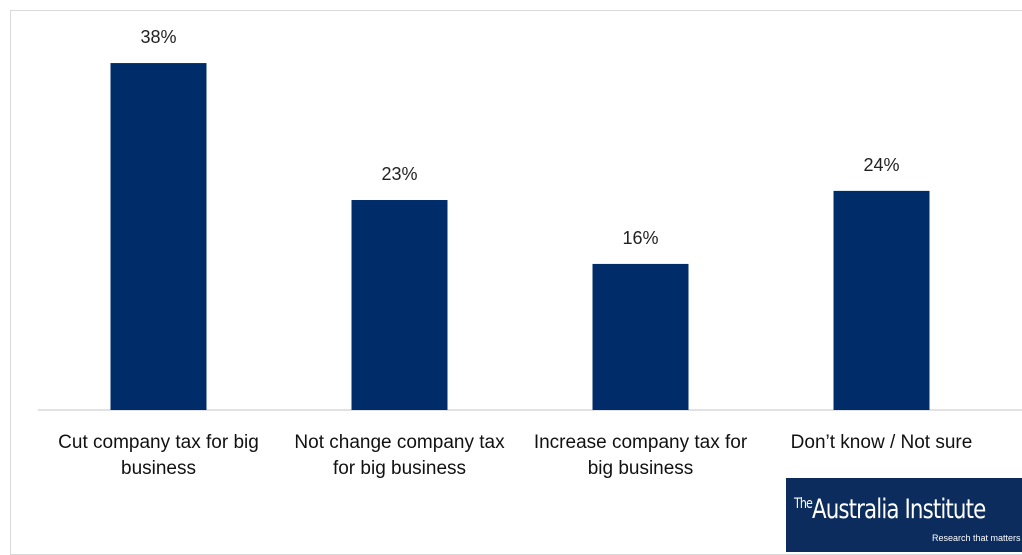 Image resolution: width=1022 pixels, height=555 pixels. What do you see at coordinates (803, 504) in the screenshot?
I see `logo-prefix: The` at bounding box center [803, 504].